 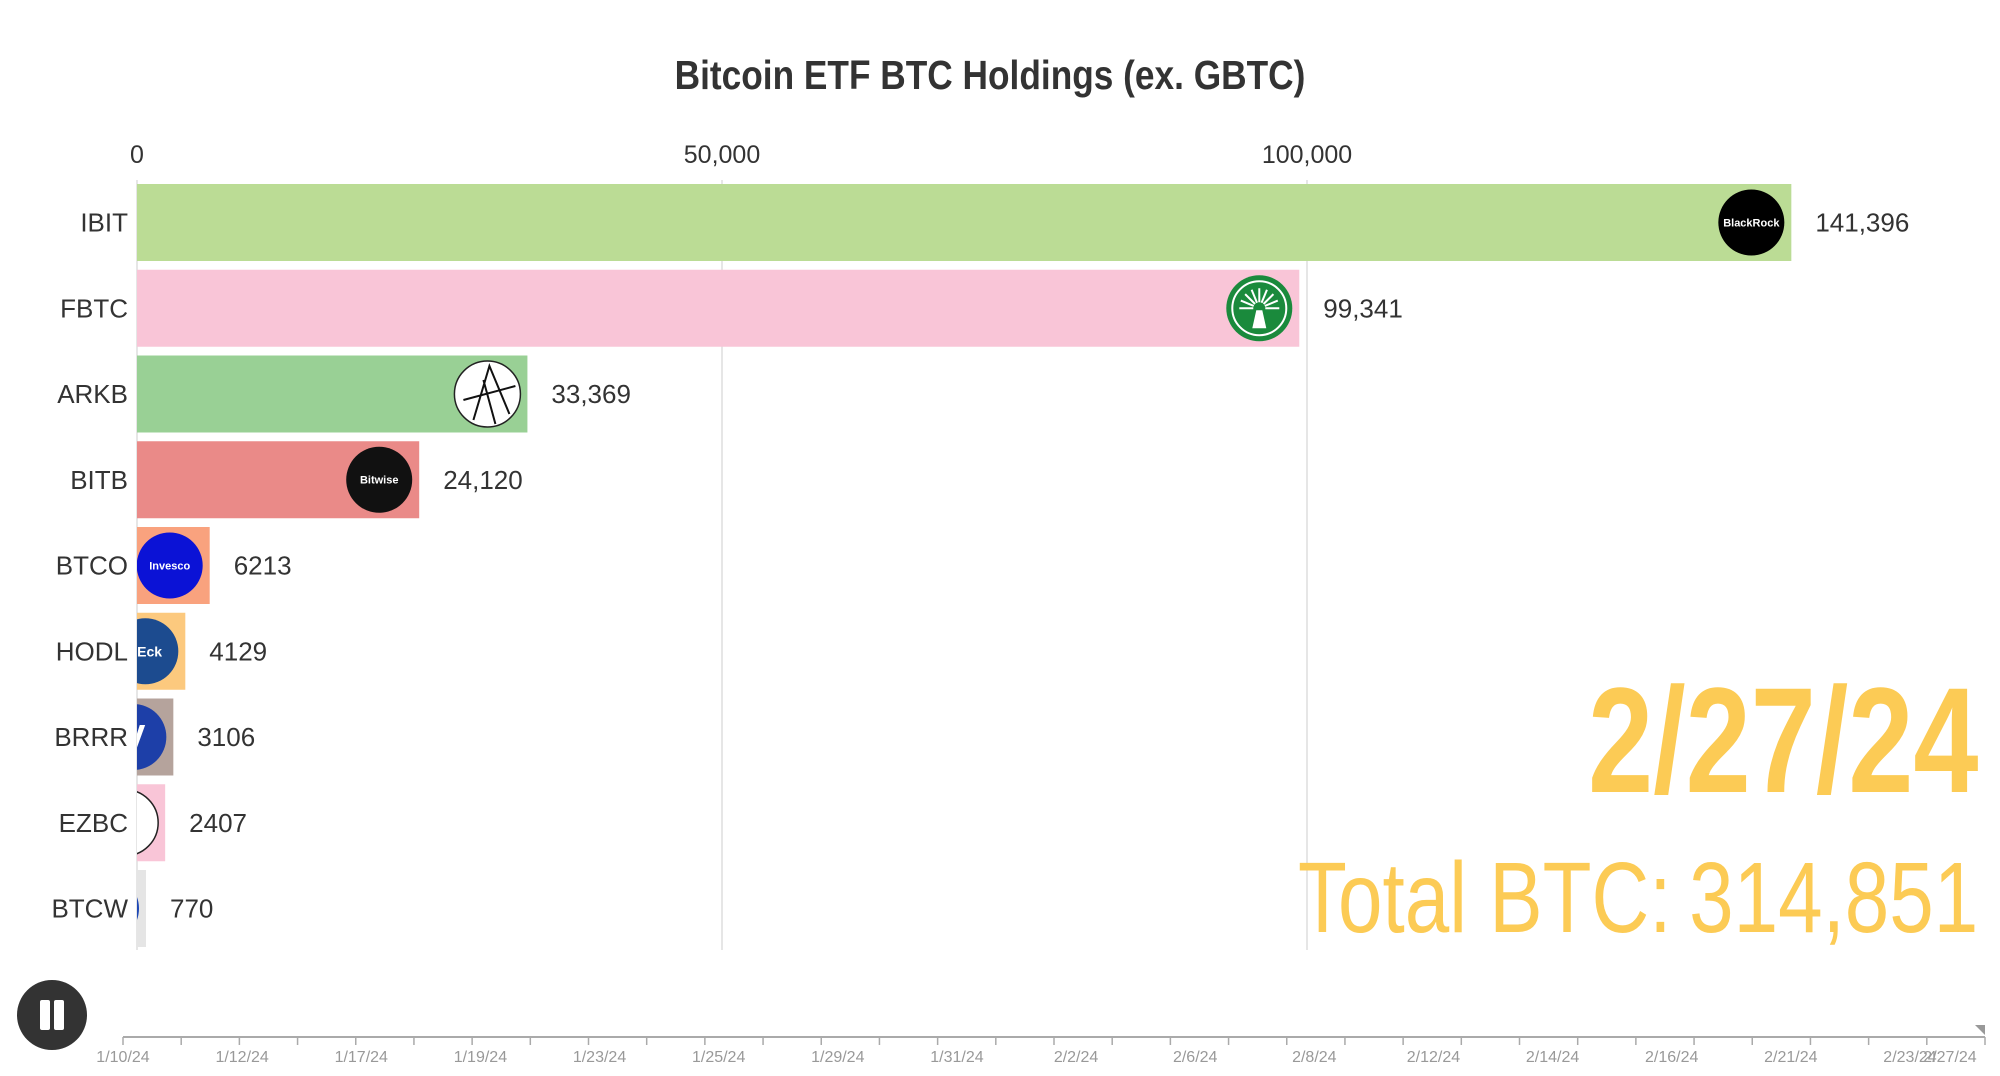 What do you see at coordinates (104, 223) in the screenshot?
I see `category-label: IBIT` at bounding box center [104, 223].